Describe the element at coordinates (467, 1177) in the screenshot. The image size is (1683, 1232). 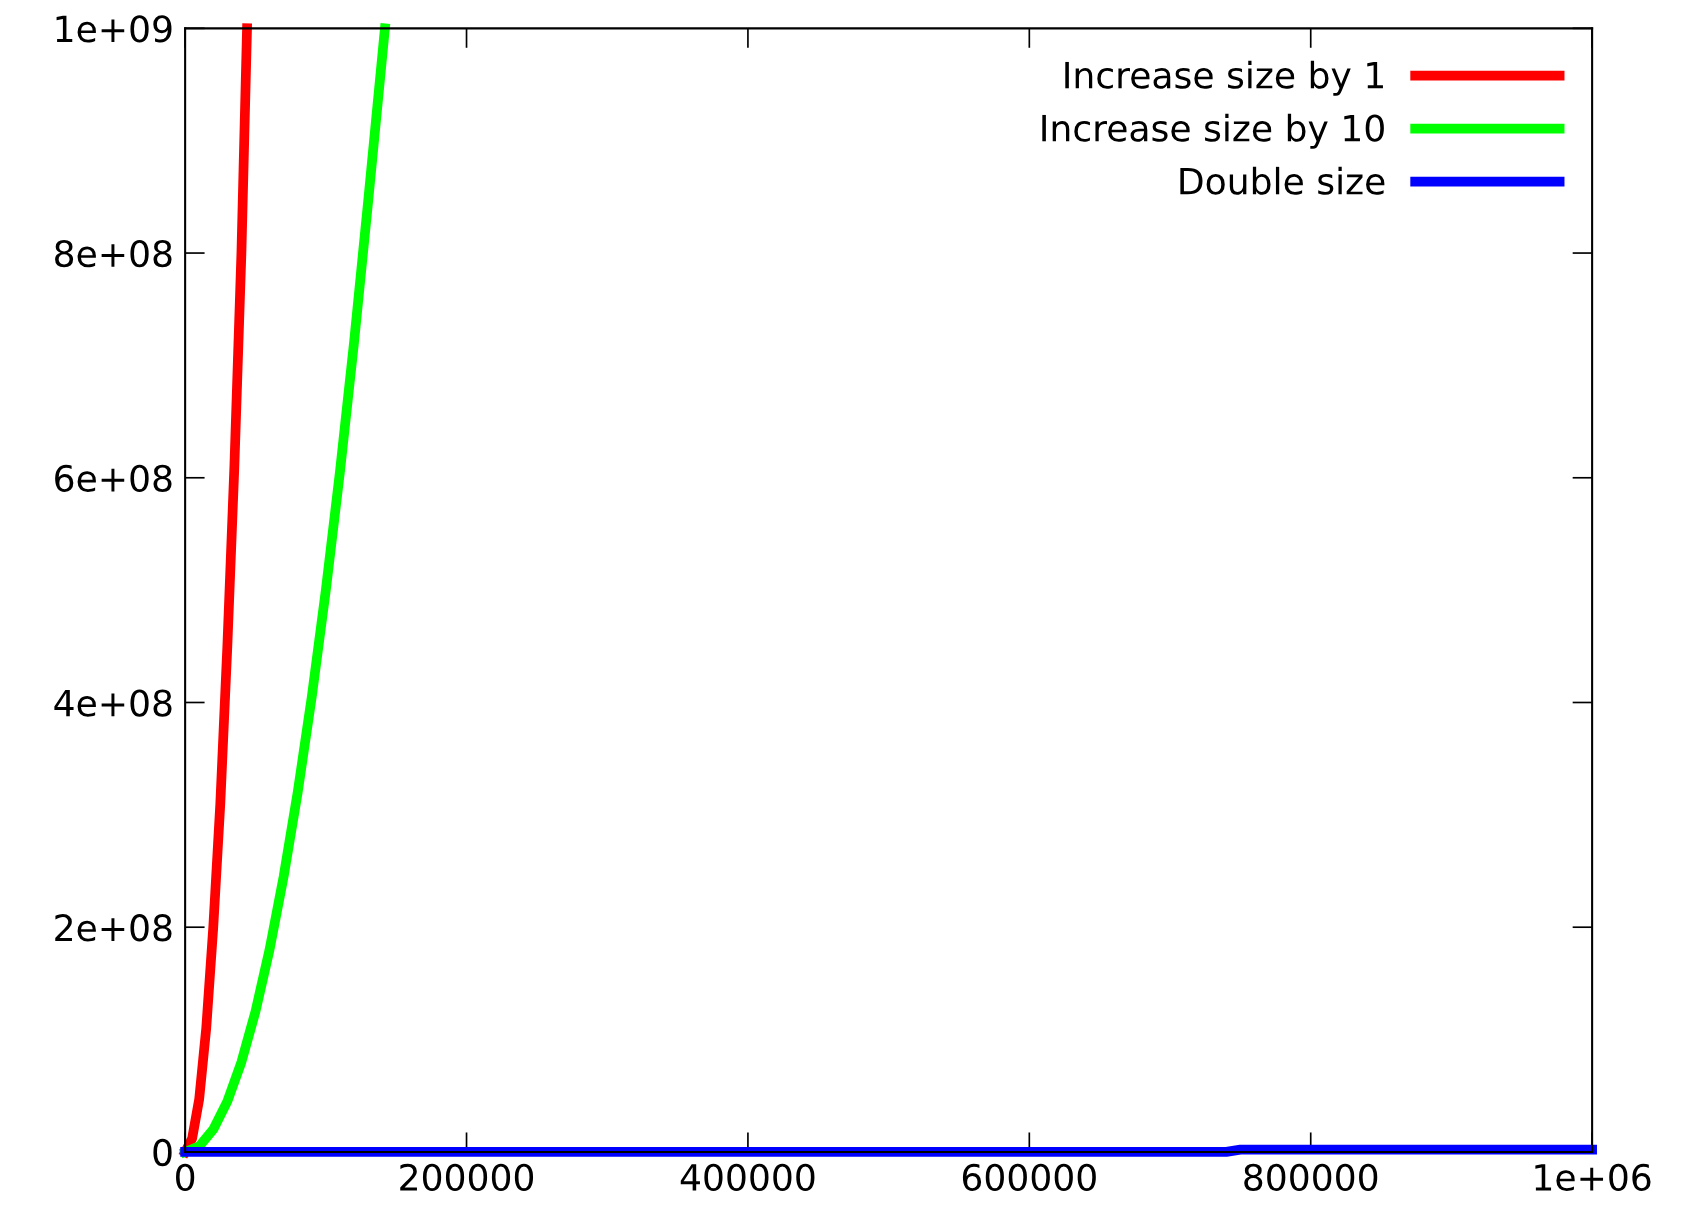
I see `x-tick-label: 200000` at that location.